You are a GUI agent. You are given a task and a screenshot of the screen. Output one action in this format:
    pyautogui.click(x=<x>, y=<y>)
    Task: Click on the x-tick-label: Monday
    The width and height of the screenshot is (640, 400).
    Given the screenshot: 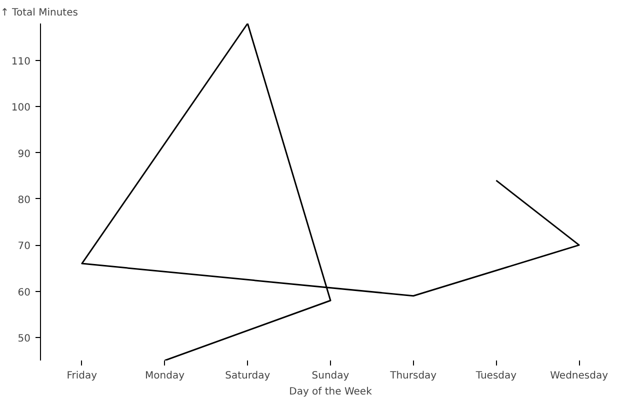 What is the action you would take?
    pyautogui.click(x=165, y=376)
    